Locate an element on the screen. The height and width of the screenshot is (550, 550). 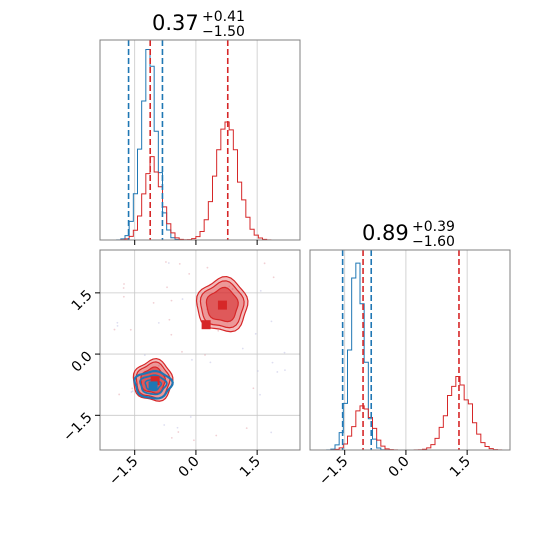
title-1-upper: +0.41 is located at coordinates (223, 17).